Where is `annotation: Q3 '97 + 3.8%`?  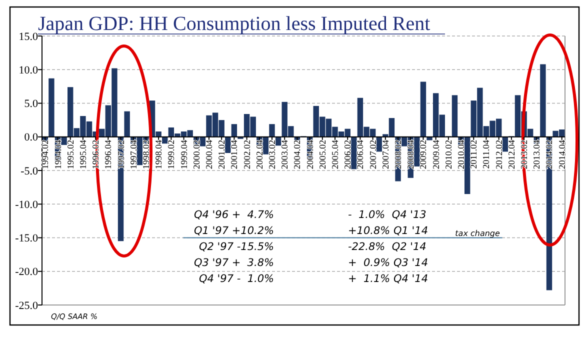
annotation: Q3 '97 + 3.8% is located at coordinates (234, 263).